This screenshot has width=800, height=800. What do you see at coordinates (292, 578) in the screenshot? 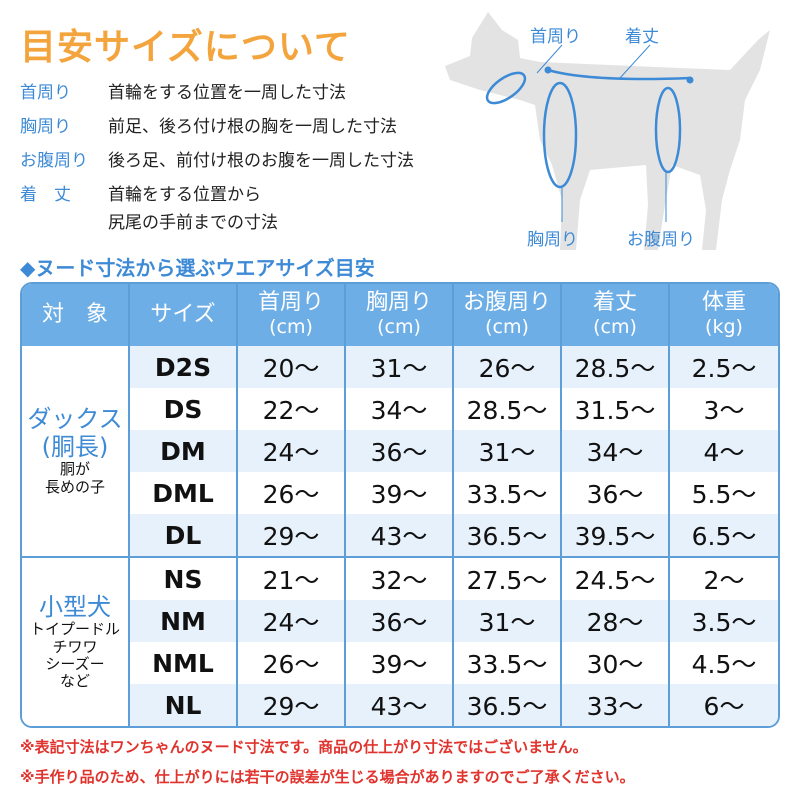
I see `value-cell: 21〜` at bounding box center [292, 578].